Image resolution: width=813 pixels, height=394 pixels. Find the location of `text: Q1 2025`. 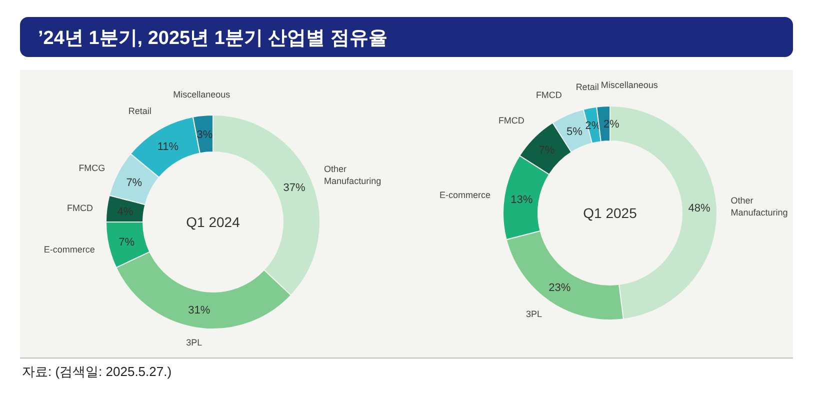

text: Q1 2025 is located at coordinates (610, 213).